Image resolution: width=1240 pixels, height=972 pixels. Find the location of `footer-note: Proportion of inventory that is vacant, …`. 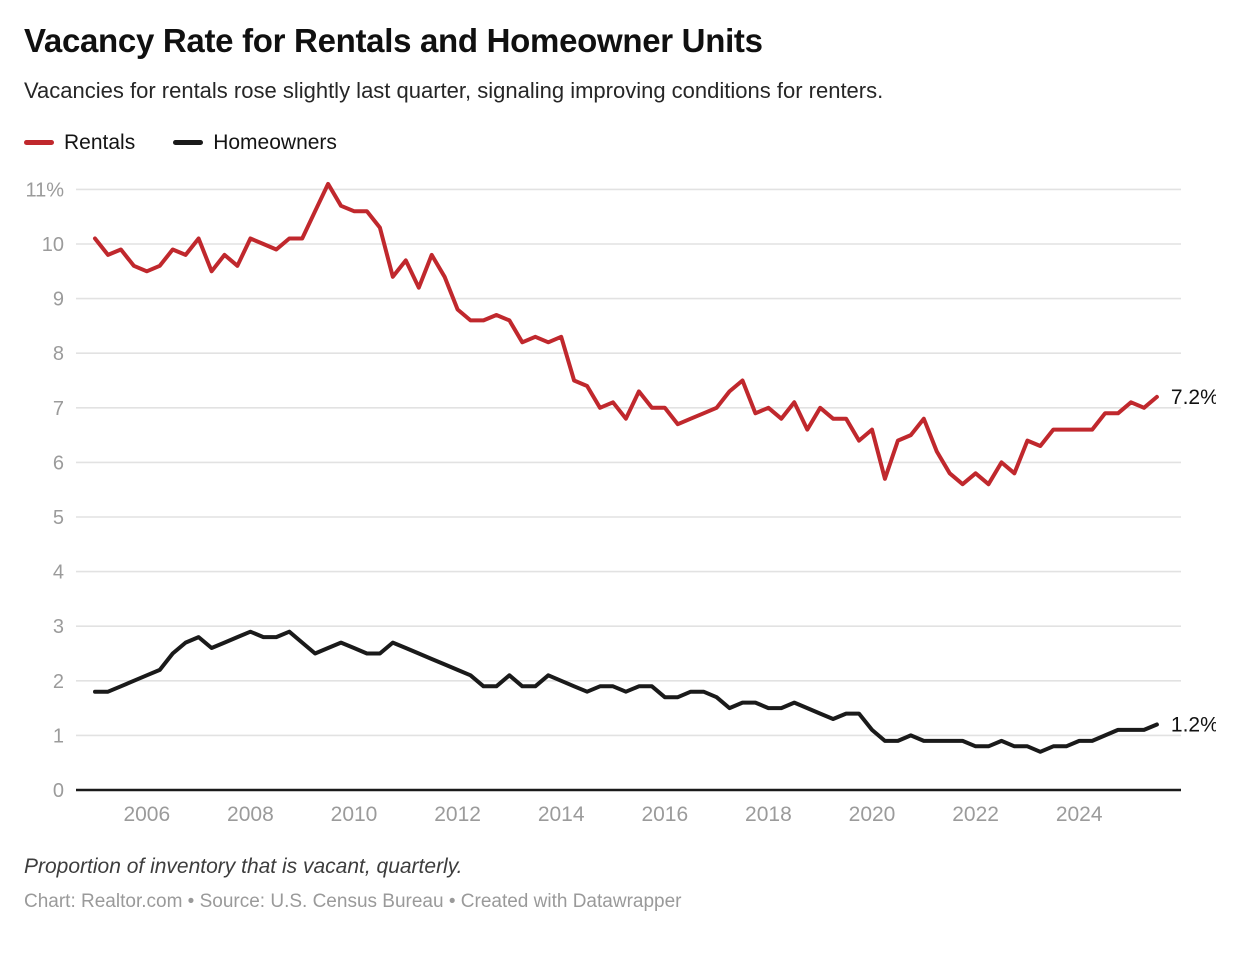

footer-note: Proportion of inventory that is vacant, … is located at coordinates (243, 866).